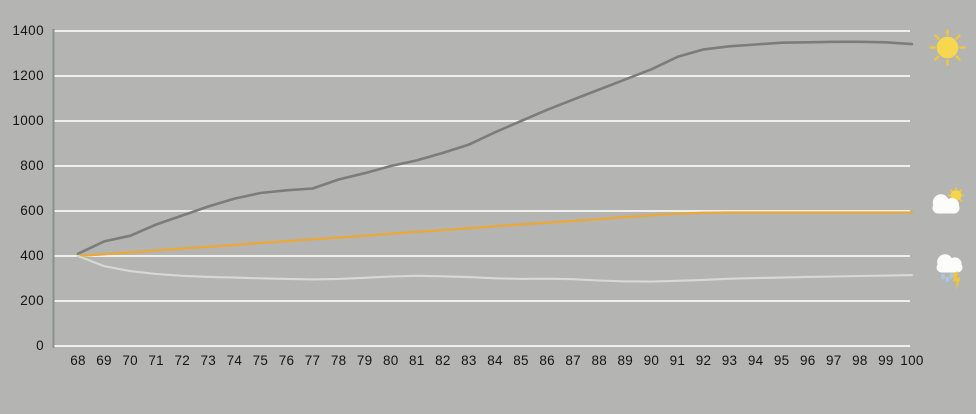 The height and width of the screenshot is (414, 976). What do you see at coordinates (947, 47) in the screenshot?
I see `sun-icon` at bounding box center [947, 47].